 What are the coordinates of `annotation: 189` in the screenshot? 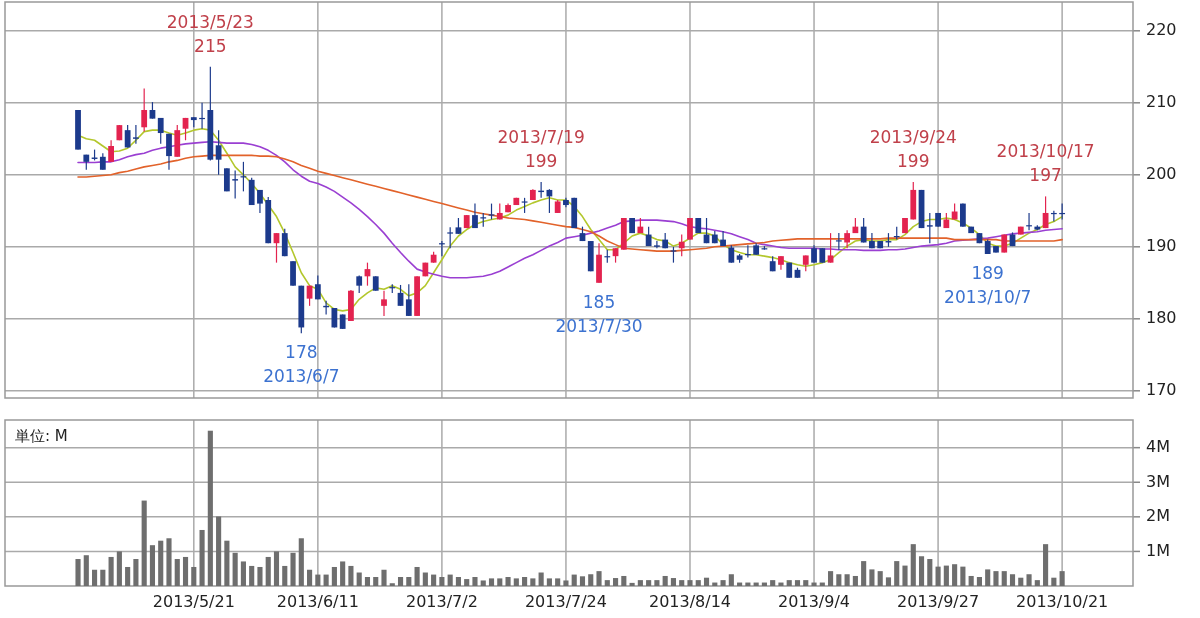 It's located at (987, 273).